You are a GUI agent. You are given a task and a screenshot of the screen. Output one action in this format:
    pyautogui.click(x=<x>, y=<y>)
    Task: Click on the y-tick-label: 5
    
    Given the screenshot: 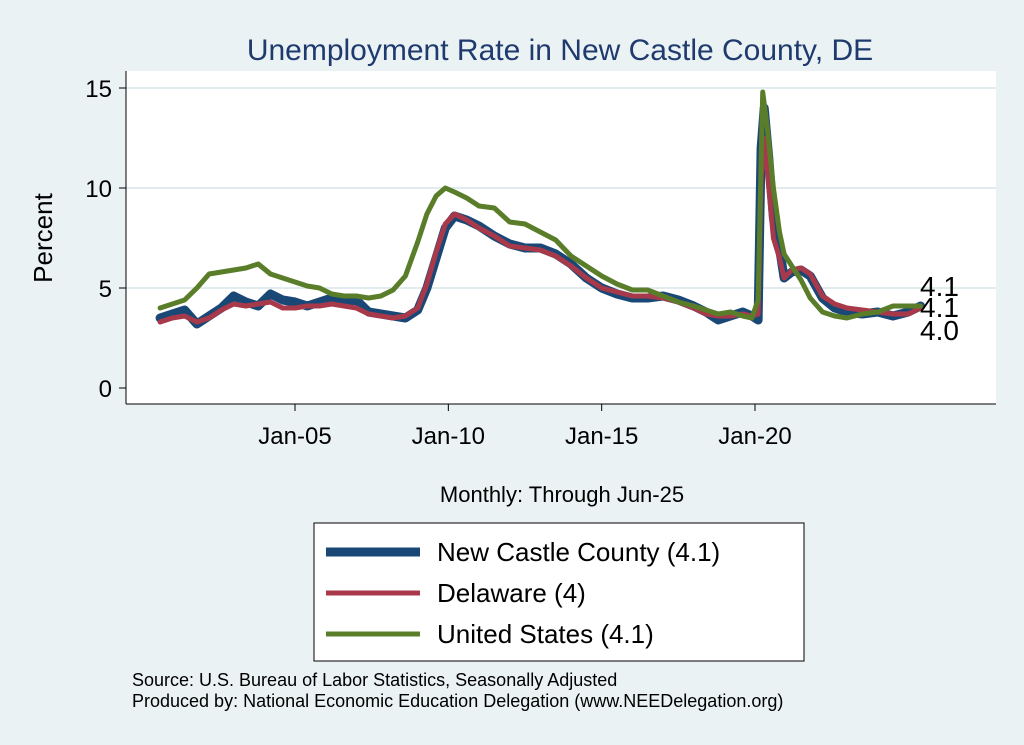 What is the action you would take?
    pyautogui.click(x=105, y=289)
    